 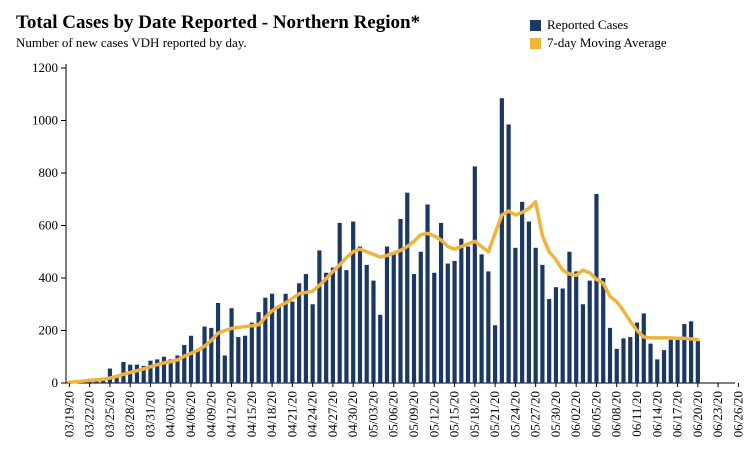 I want to click on x-tick-label: 04/24/20, so click(x=312, y=414).